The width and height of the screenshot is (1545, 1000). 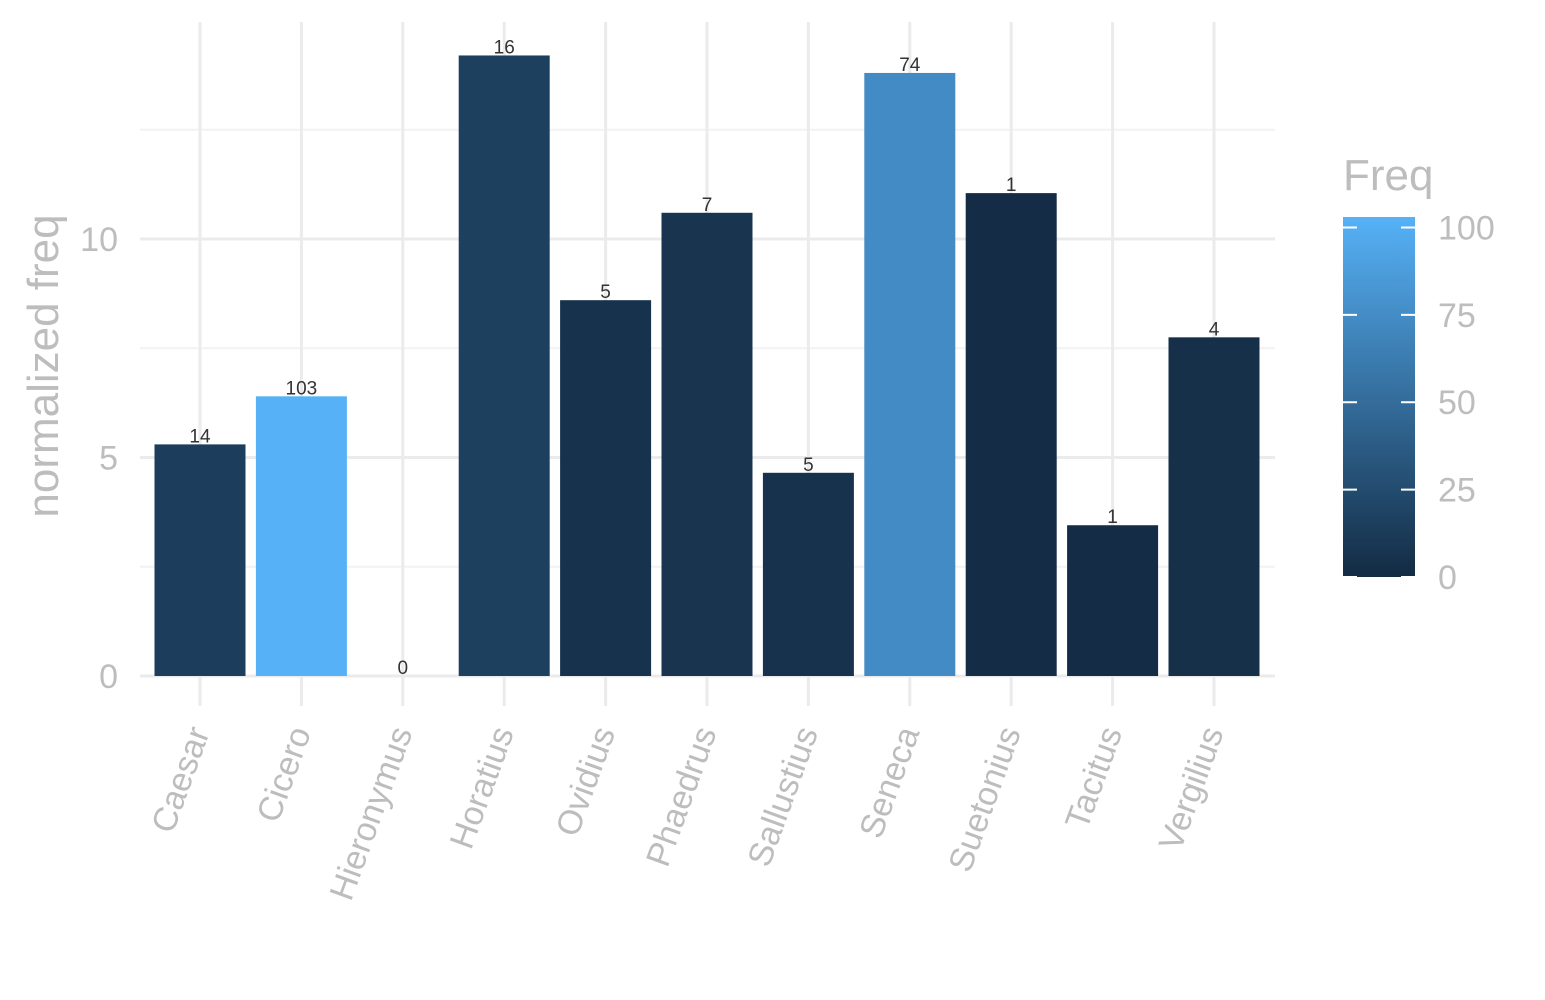 I want to click on legend-tick-label: 50, so click(x=1457, y=403).